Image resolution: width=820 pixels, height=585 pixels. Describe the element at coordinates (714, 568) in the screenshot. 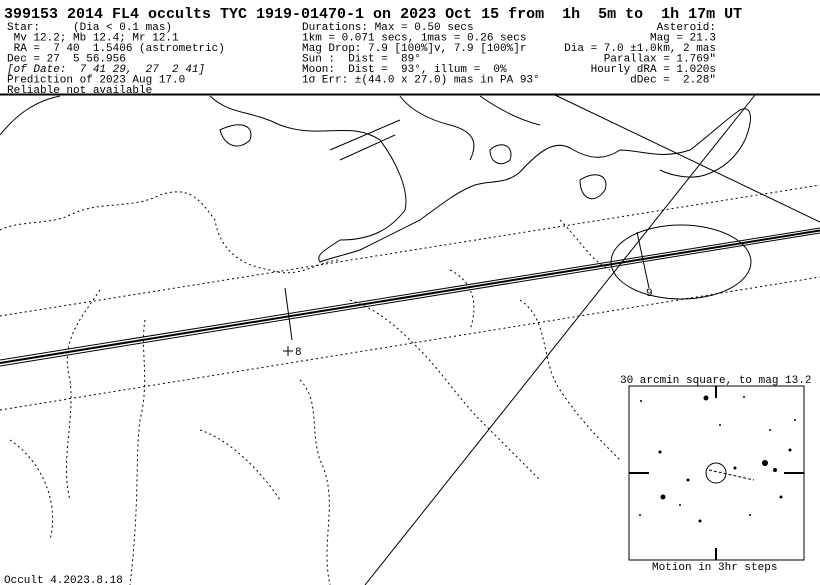

I see `star-chart-caption: Motion in 3hr steps` at that location.